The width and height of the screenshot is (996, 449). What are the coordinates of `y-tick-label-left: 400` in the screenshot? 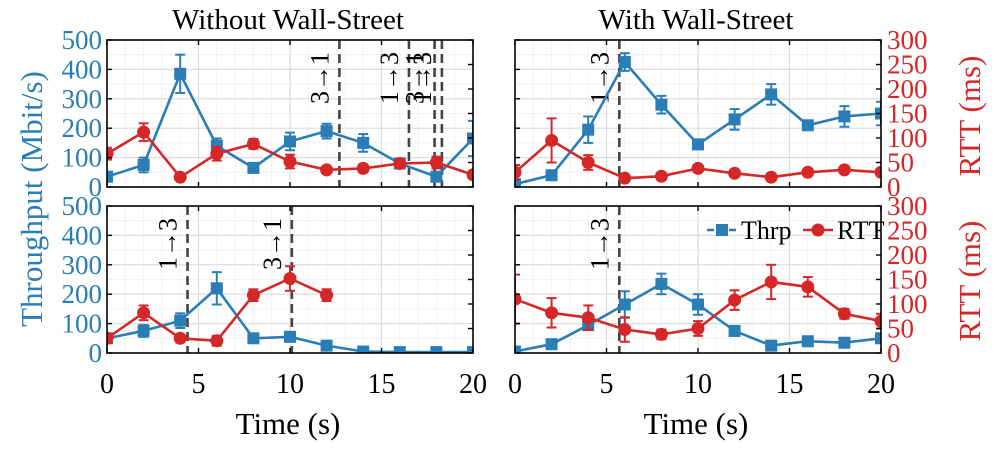 It's located at (82, 69).